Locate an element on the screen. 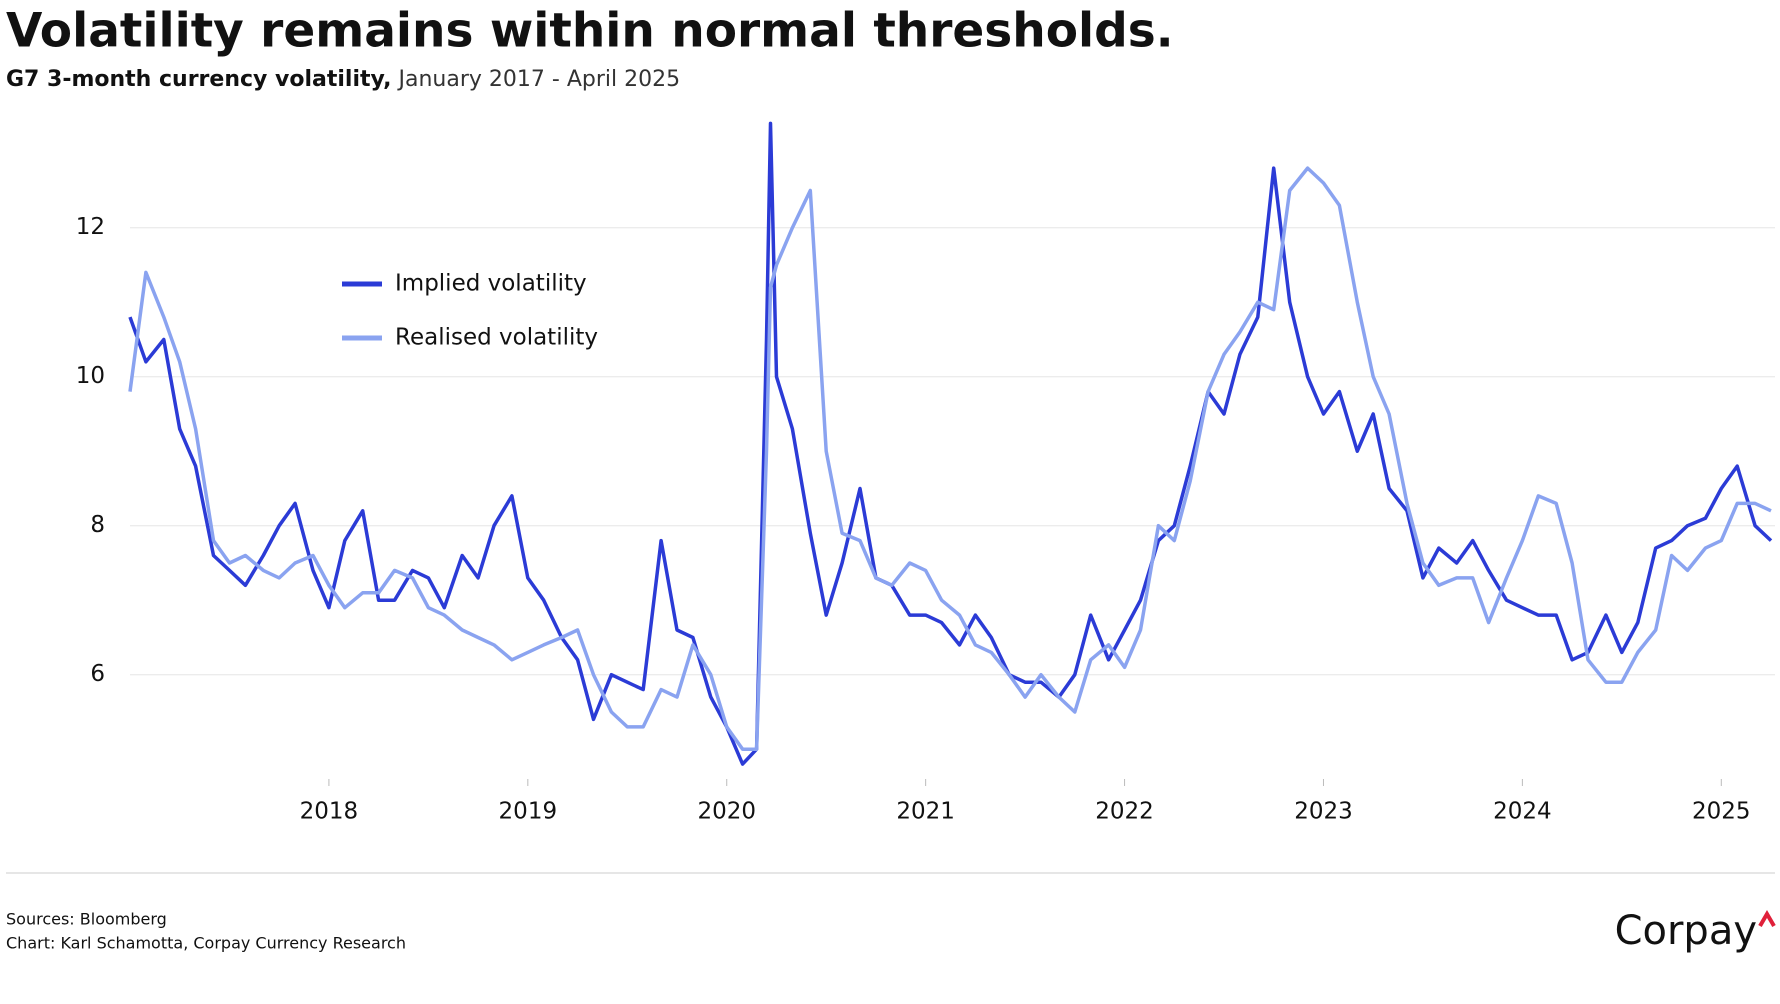 This screenshot has width=1780, height=1004. x-tick-label: 2021 is located at coordinates (925, 812).